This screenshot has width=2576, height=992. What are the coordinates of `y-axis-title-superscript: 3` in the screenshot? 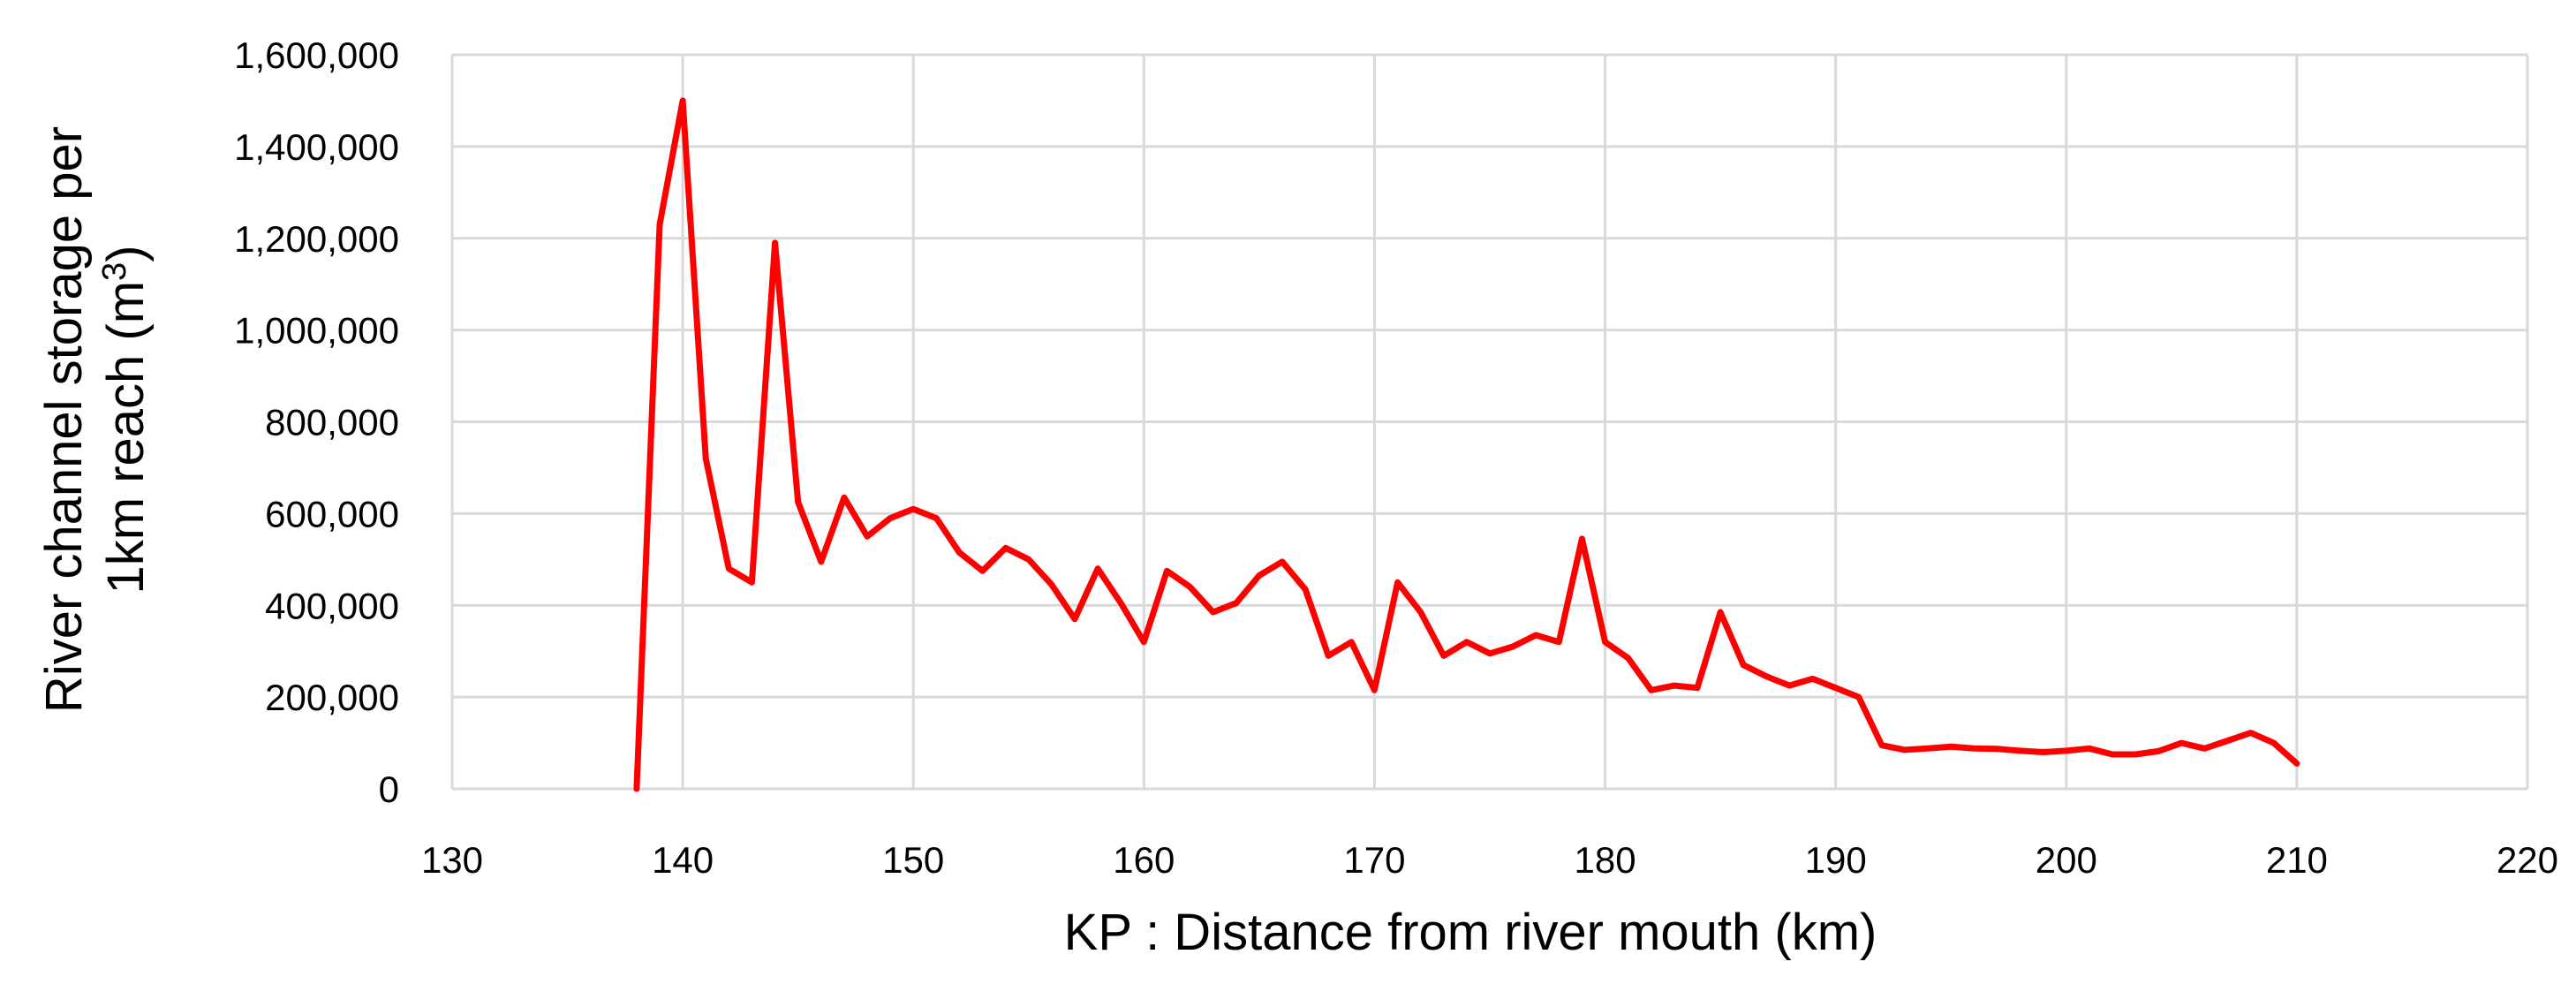 It's located at (114, 271).